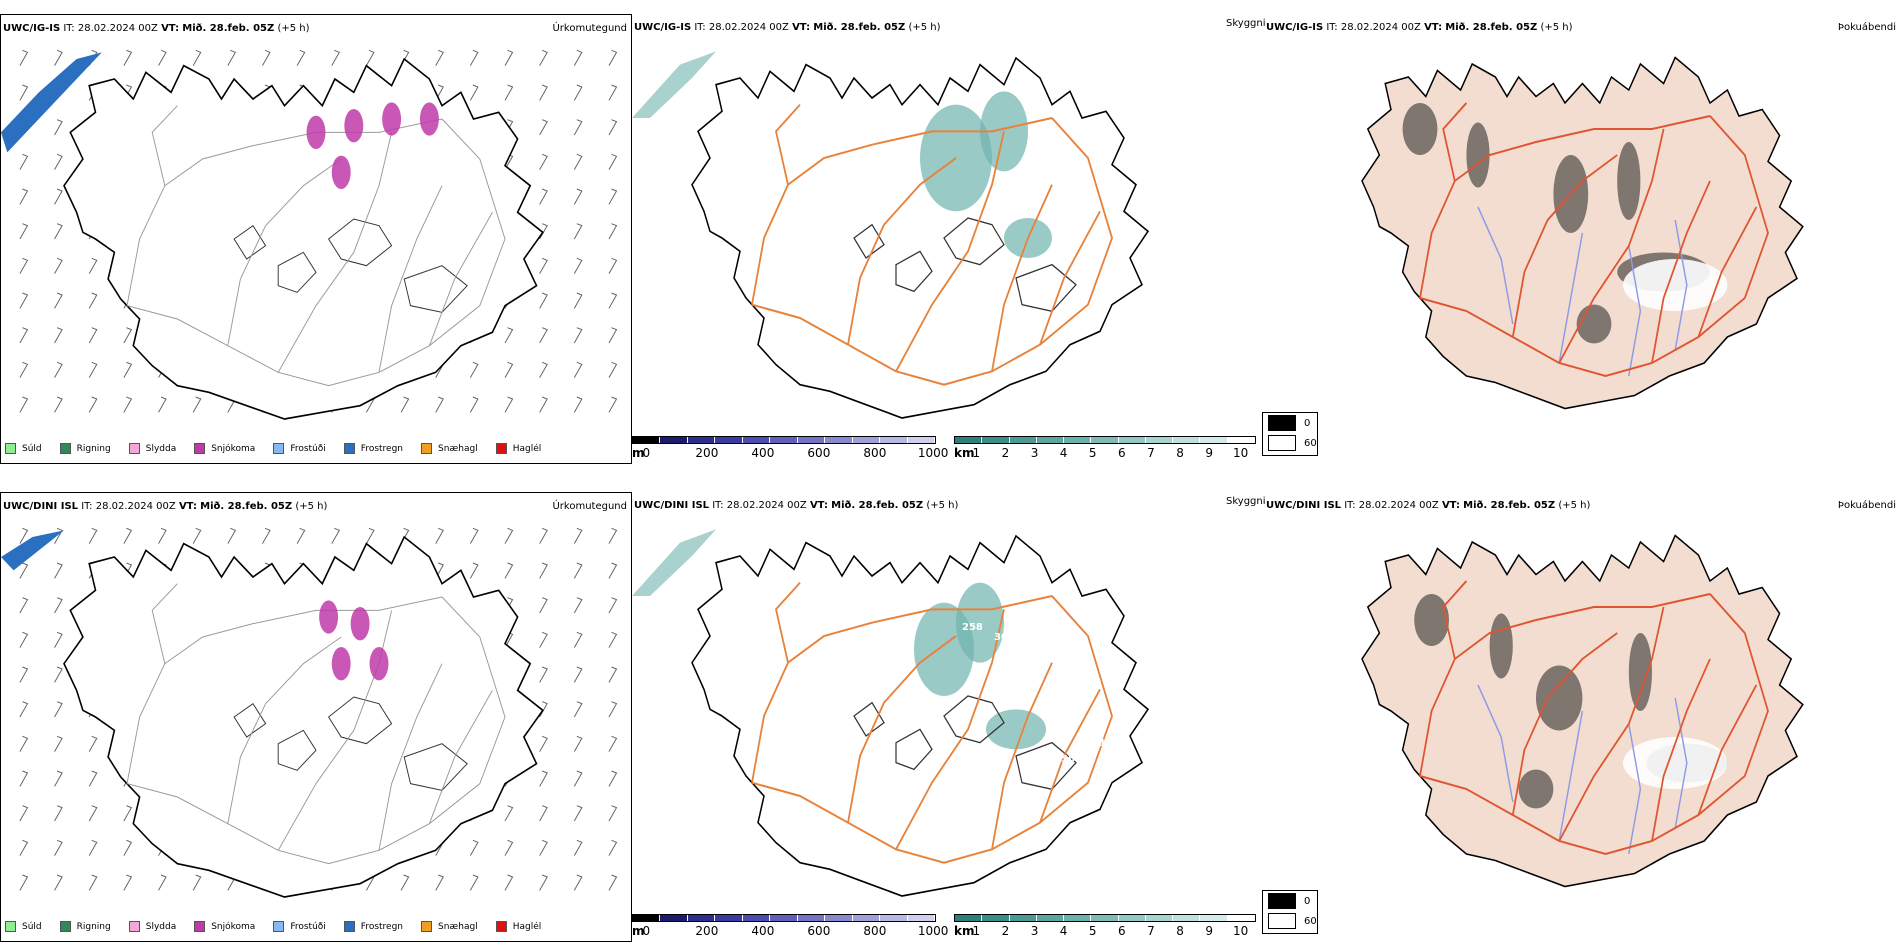 This screenshot has width=1900, height=952. What do you see at coordinates (32, 926) in the screenshot?
I see `legend-label: Súld` at bounding box center [32, 926].